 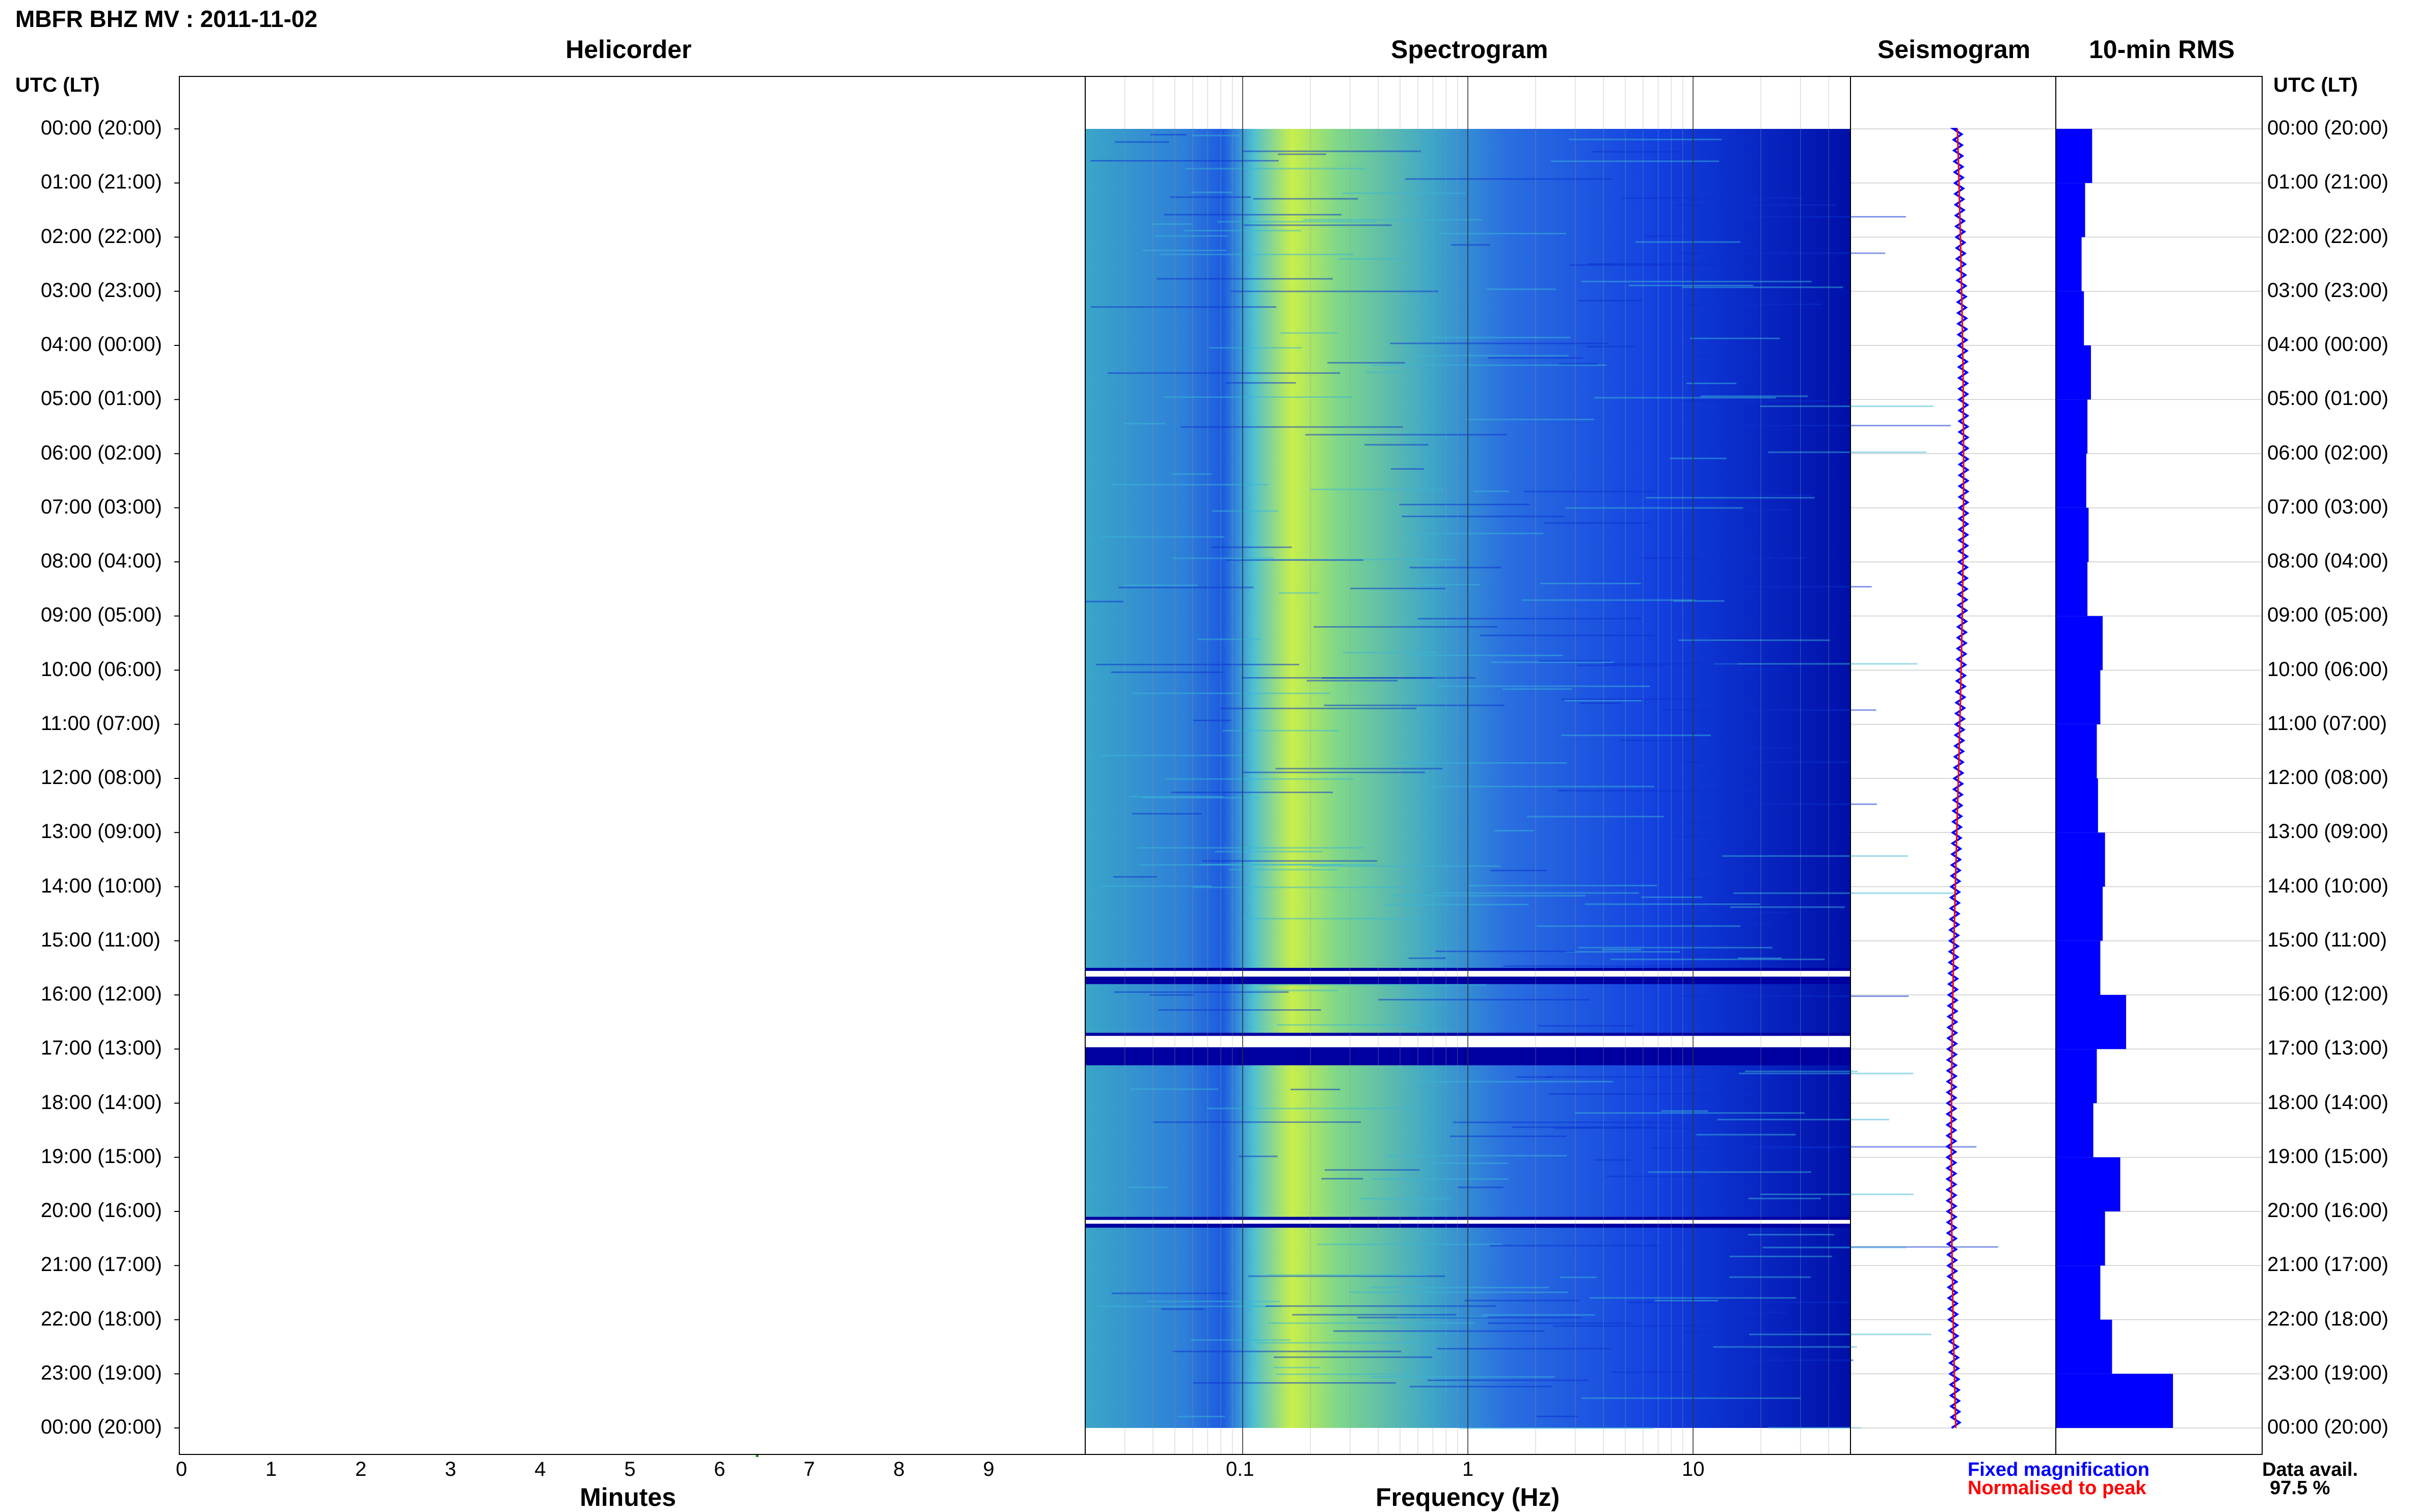 I want to click on time-label-left: 09:00 (05:00), so click(x=101, y=615).